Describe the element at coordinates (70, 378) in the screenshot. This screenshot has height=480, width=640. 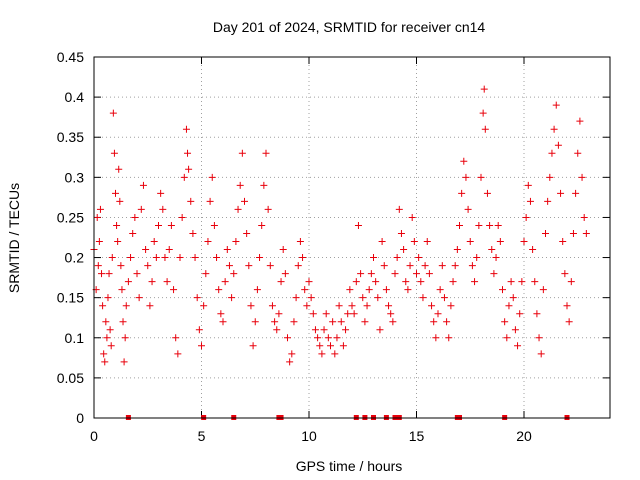
I see `y-tick-label: 0.05` at that location.